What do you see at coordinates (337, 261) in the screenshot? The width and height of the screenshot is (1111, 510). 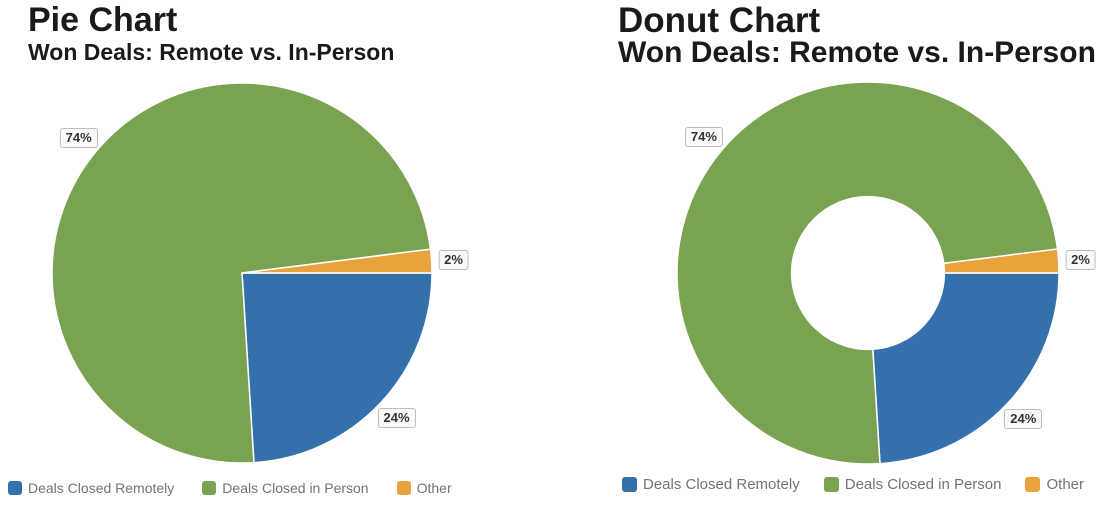 I see `pie-slice-other` at bounding box center [337, 261].